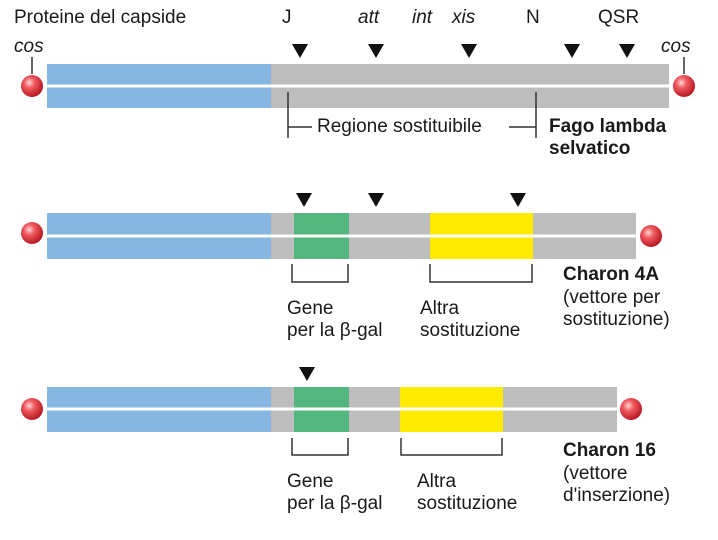  What do you see at coordinates (422, 17) in the screenshot?
I see `gene-int-label: int` at bounding box center [422, 17].